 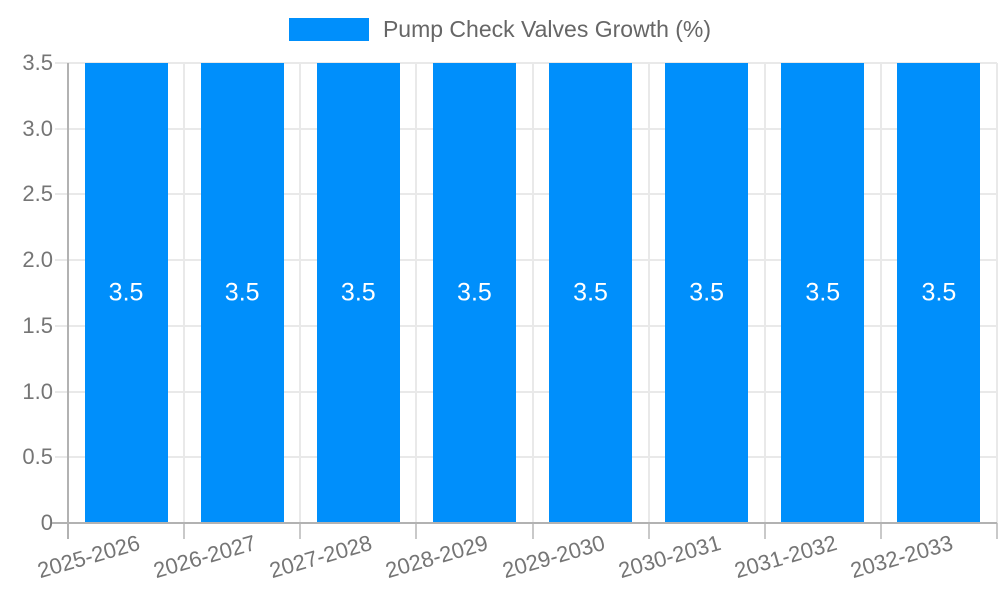 What do you see at coordinates (547, 29) in the screenshot?
I see `legend-label: Pump Check Valves Growth (%)` at bounding box center [547, 29].